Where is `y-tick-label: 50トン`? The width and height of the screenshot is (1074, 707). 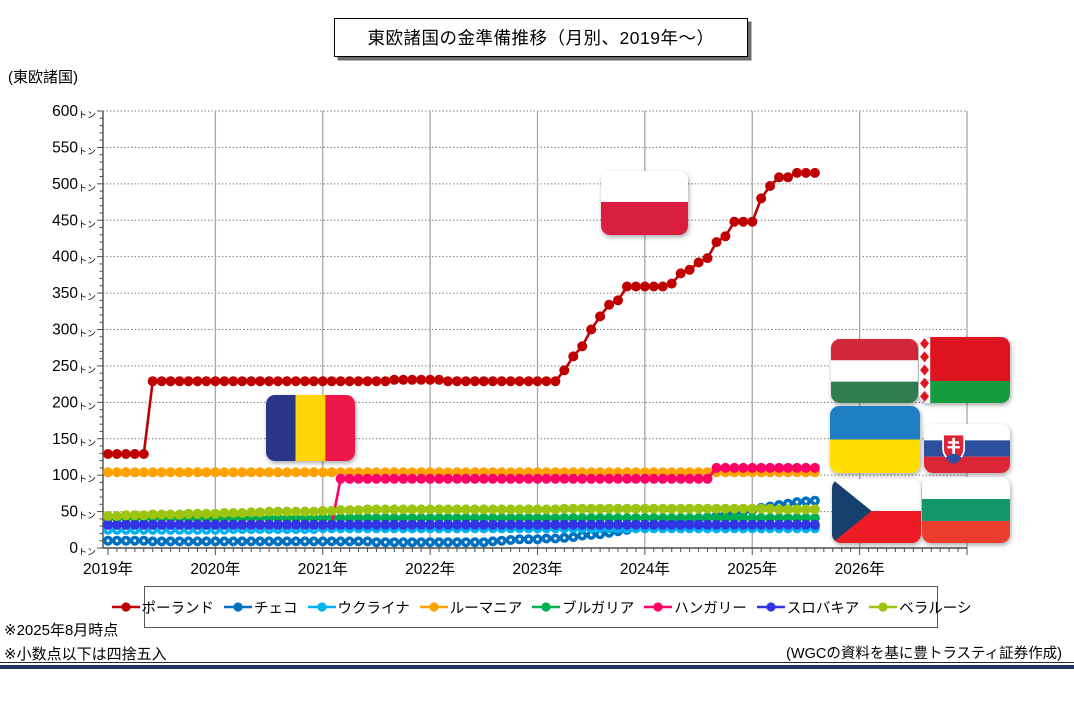 y-tick-label: 50トン is located at coordinates (78, 512).